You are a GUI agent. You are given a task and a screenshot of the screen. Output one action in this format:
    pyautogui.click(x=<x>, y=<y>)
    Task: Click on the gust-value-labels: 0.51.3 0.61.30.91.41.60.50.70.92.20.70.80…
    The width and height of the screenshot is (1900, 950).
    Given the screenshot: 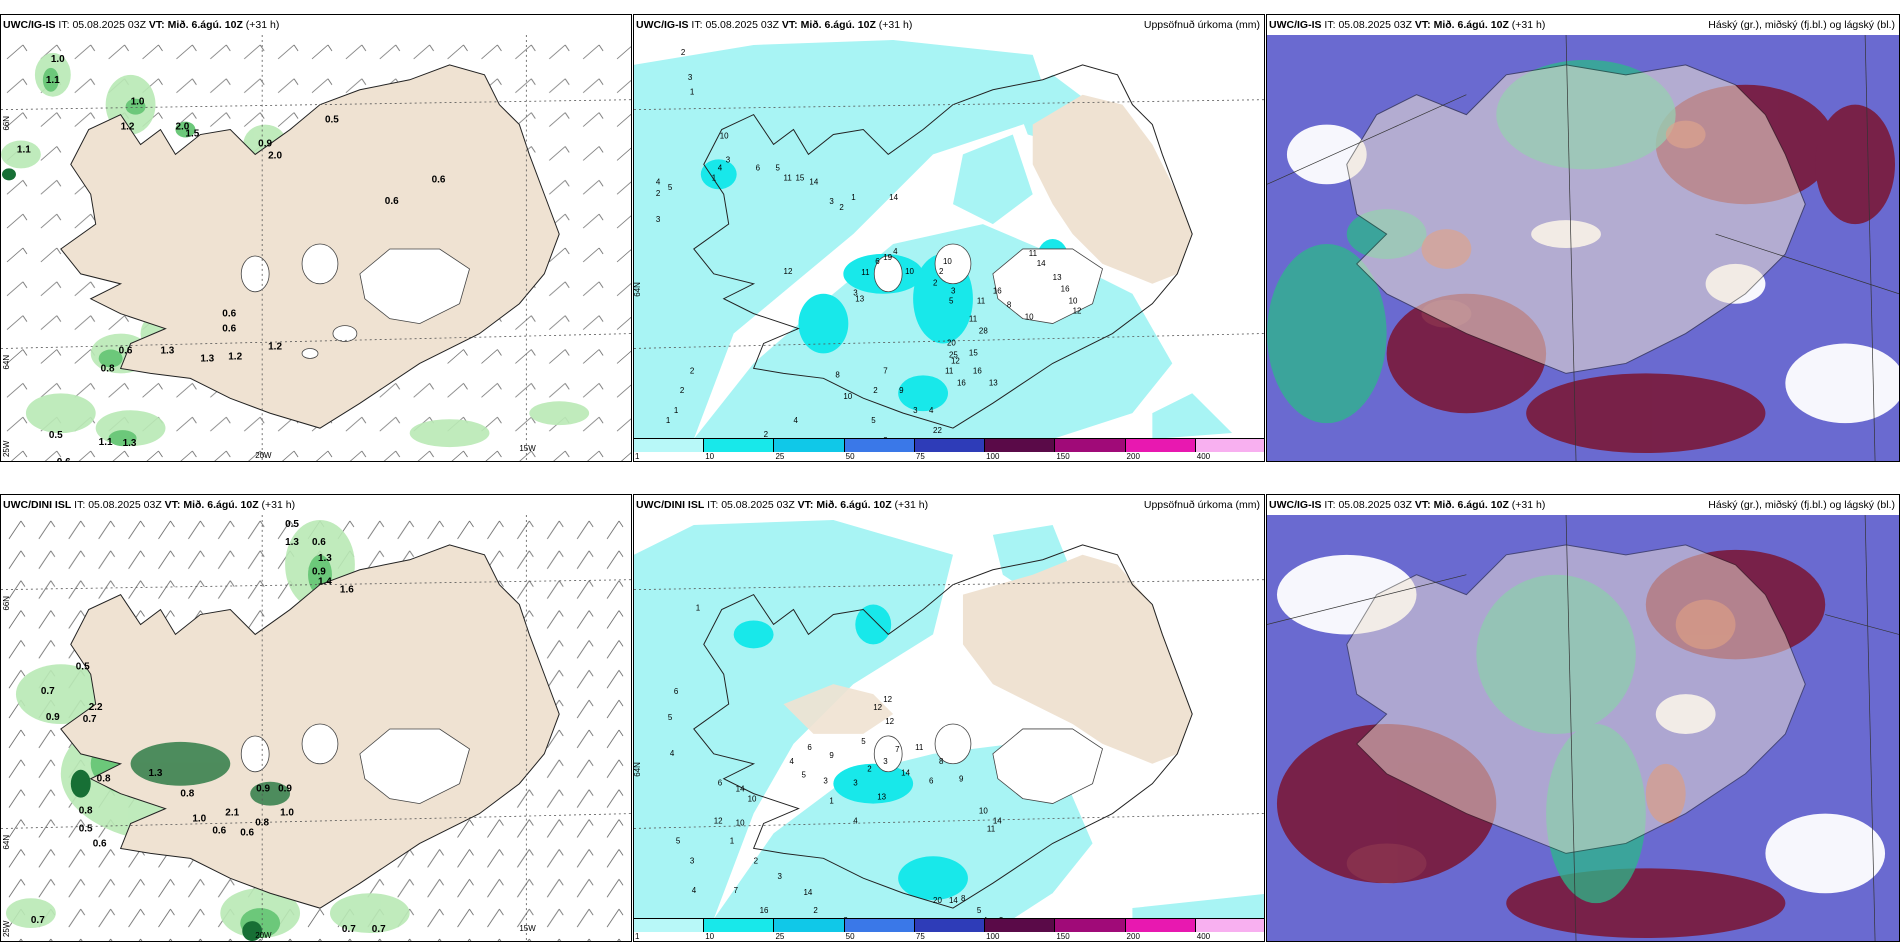 What is the action you would take?
    pyautogui.click(x=208, y=727)
    